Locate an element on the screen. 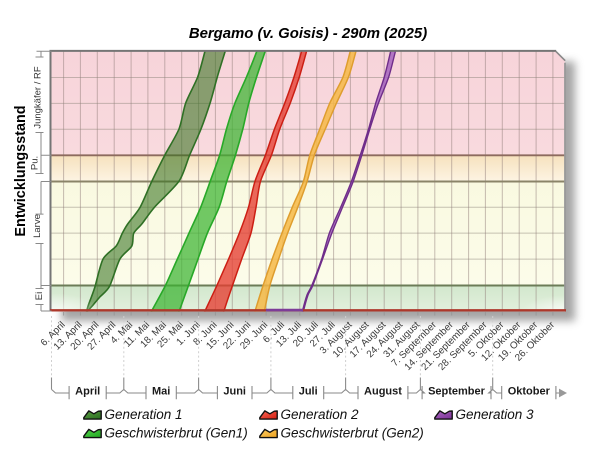 The width and height of the screenshot is (600, 460). svg-text: September is located at coordinates (457, 392).